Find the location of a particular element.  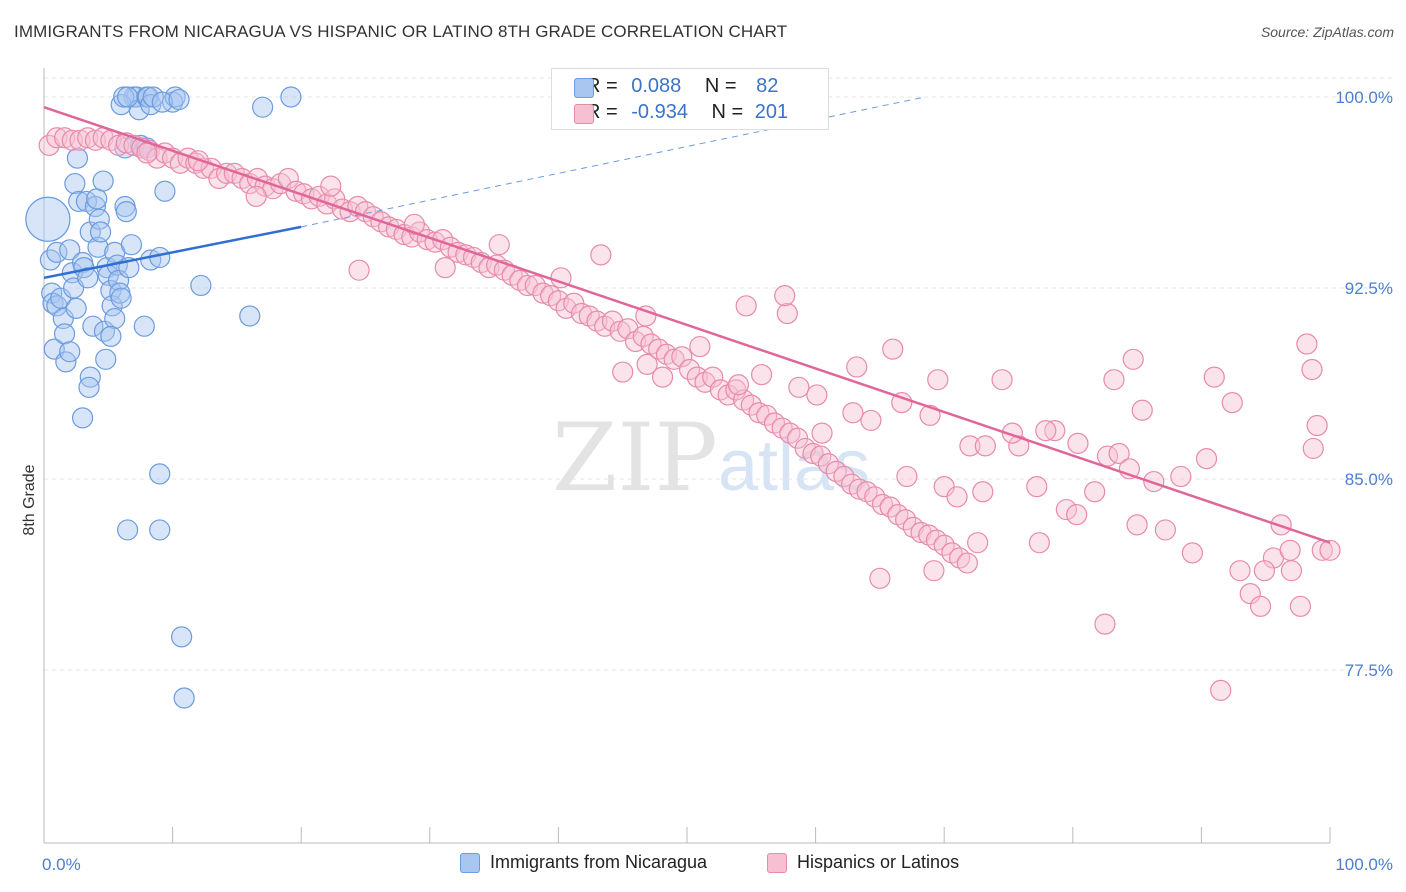

y-axis-label: 8th Grade is located at coordinates (29, 499).